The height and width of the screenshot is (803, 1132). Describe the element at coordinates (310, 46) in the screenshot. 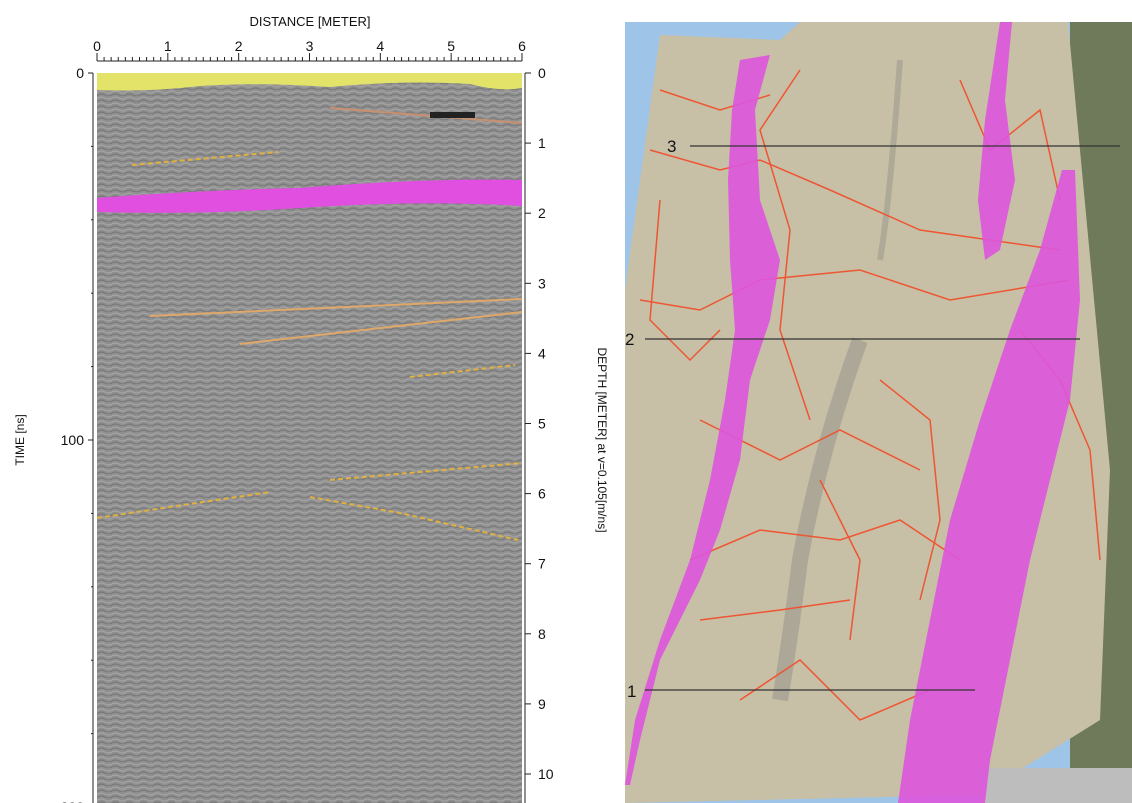

I see `distance-tick-label: 3` at that location.